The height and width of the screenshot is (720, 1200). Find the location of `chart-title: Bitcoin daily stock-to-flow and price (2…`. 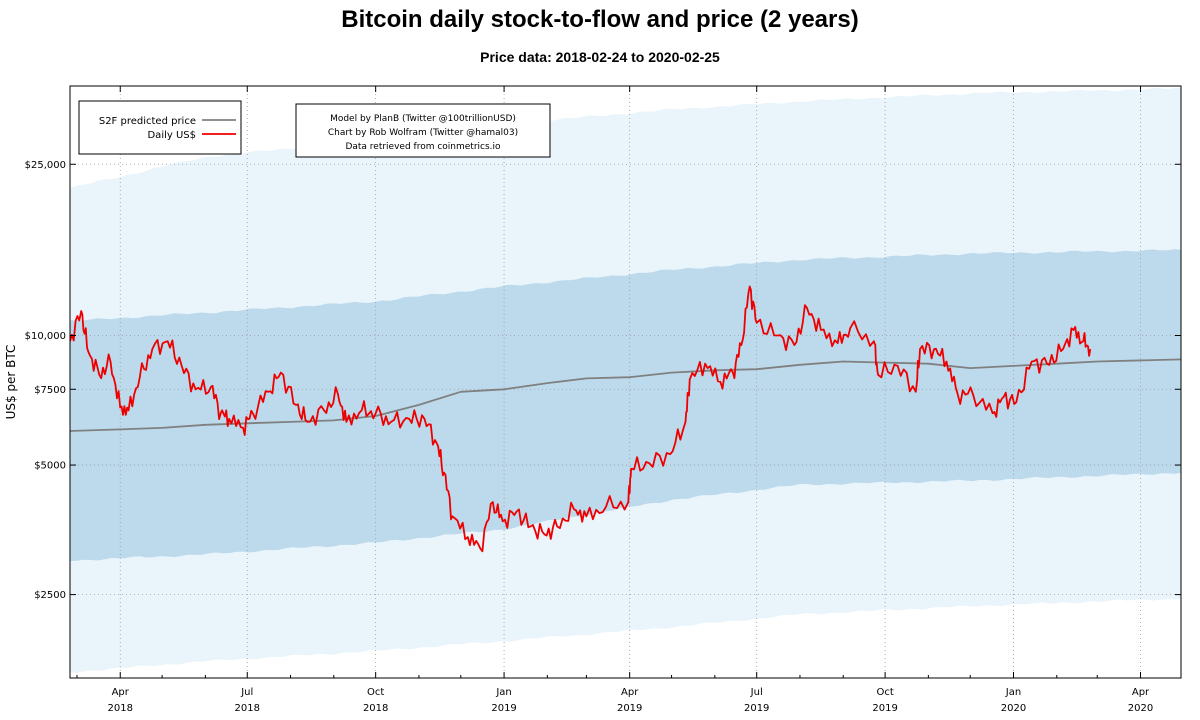

chart-title: Bitcoin daily stock-to-flow and price (2… is located at coordinates (600, 19).